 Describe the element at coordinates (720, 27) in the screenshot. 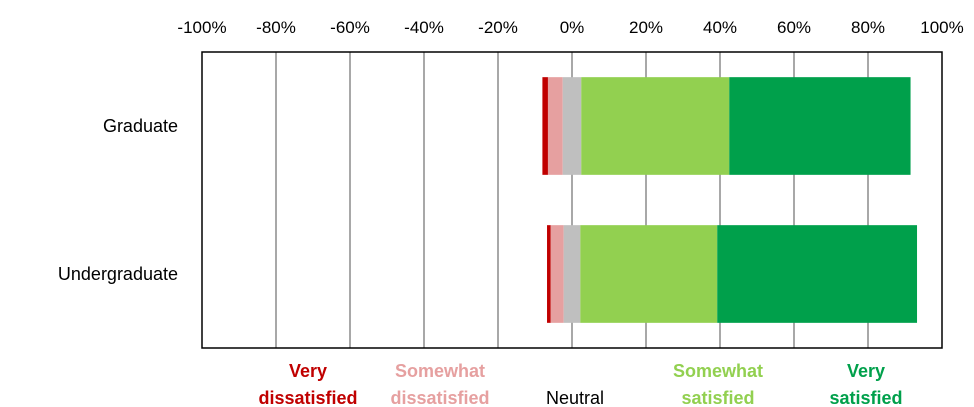

I see `x-tick-label: 40%` at that location.